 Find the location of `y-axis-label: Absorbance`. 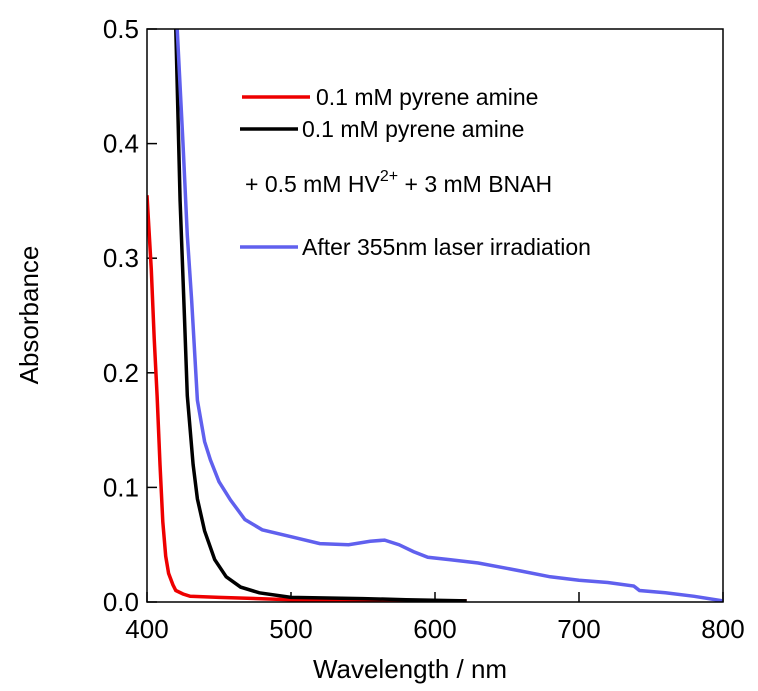

y-axis-label: Absorbance is located at coordinates (29, 315).